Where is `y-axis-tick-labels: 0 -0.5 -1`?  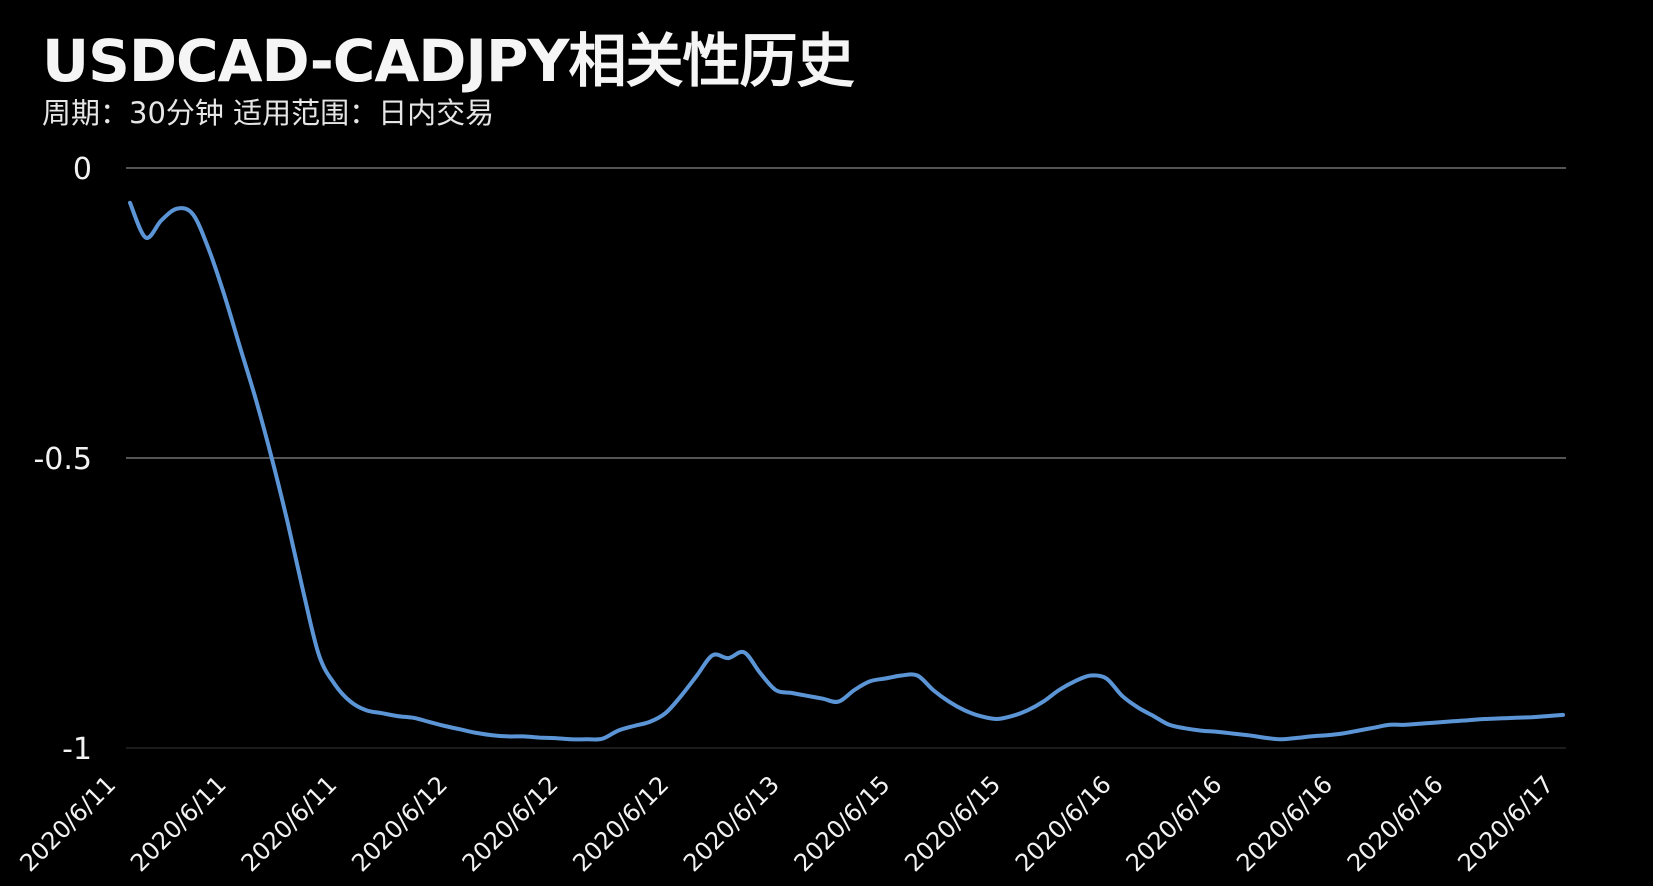 y-axis-tick-labels: 0 -0.5 -1 is located at coordinates (62, 459).